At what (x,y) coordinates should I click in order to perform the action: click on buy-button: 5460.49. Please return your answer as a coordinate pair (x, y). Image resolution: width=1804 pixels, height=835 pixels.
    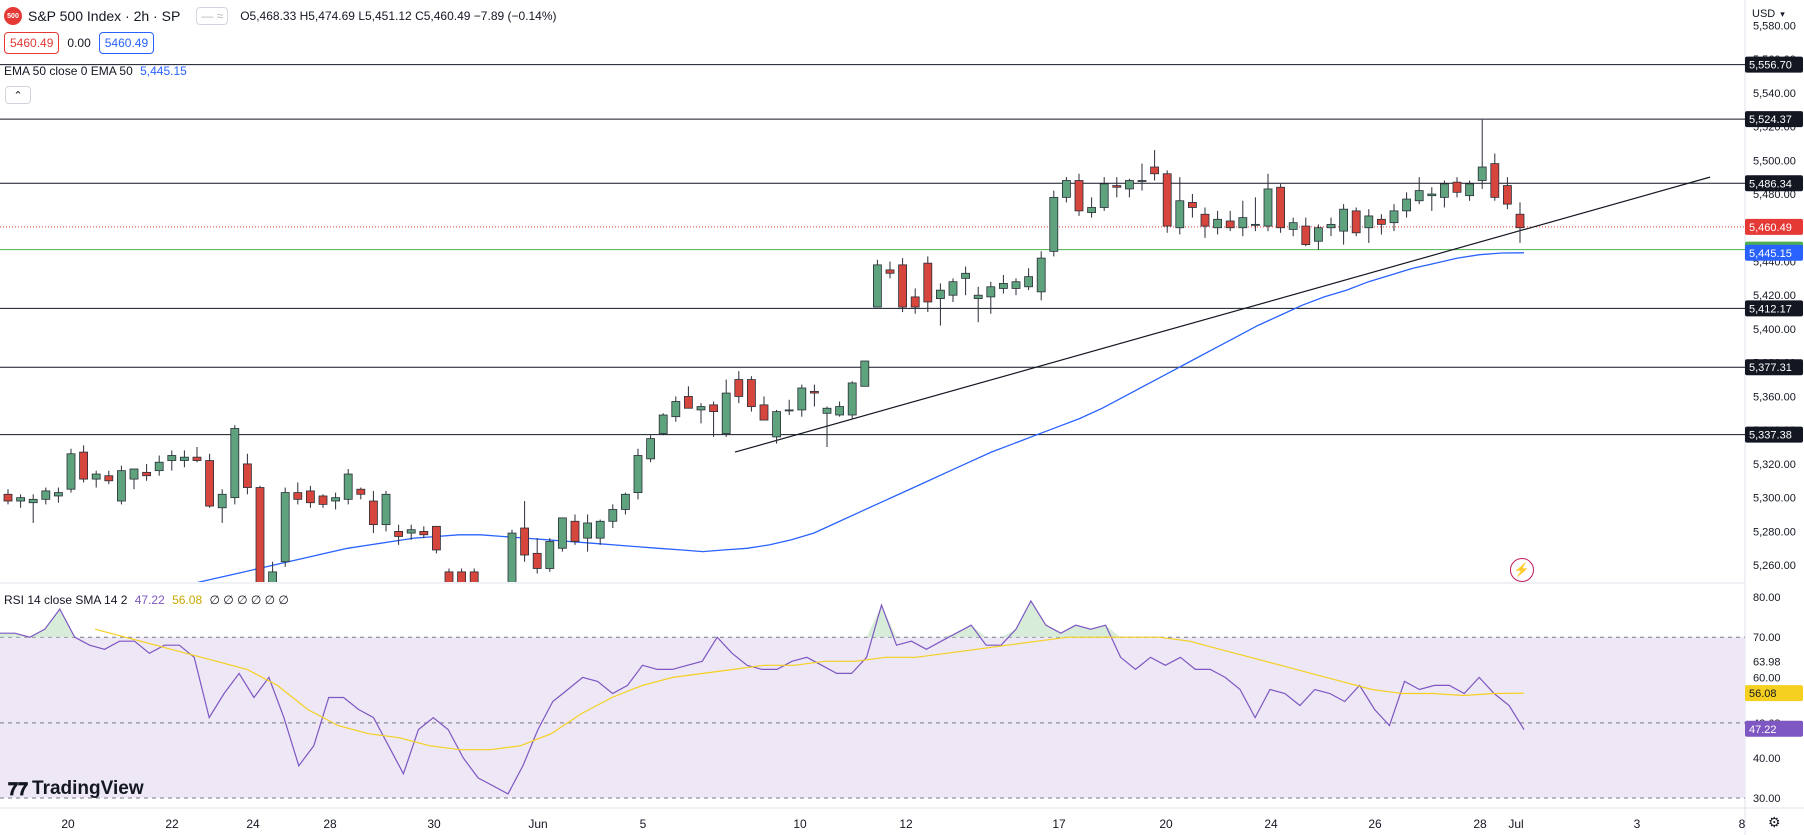
    Looking at the image, I should click on (126, 43).